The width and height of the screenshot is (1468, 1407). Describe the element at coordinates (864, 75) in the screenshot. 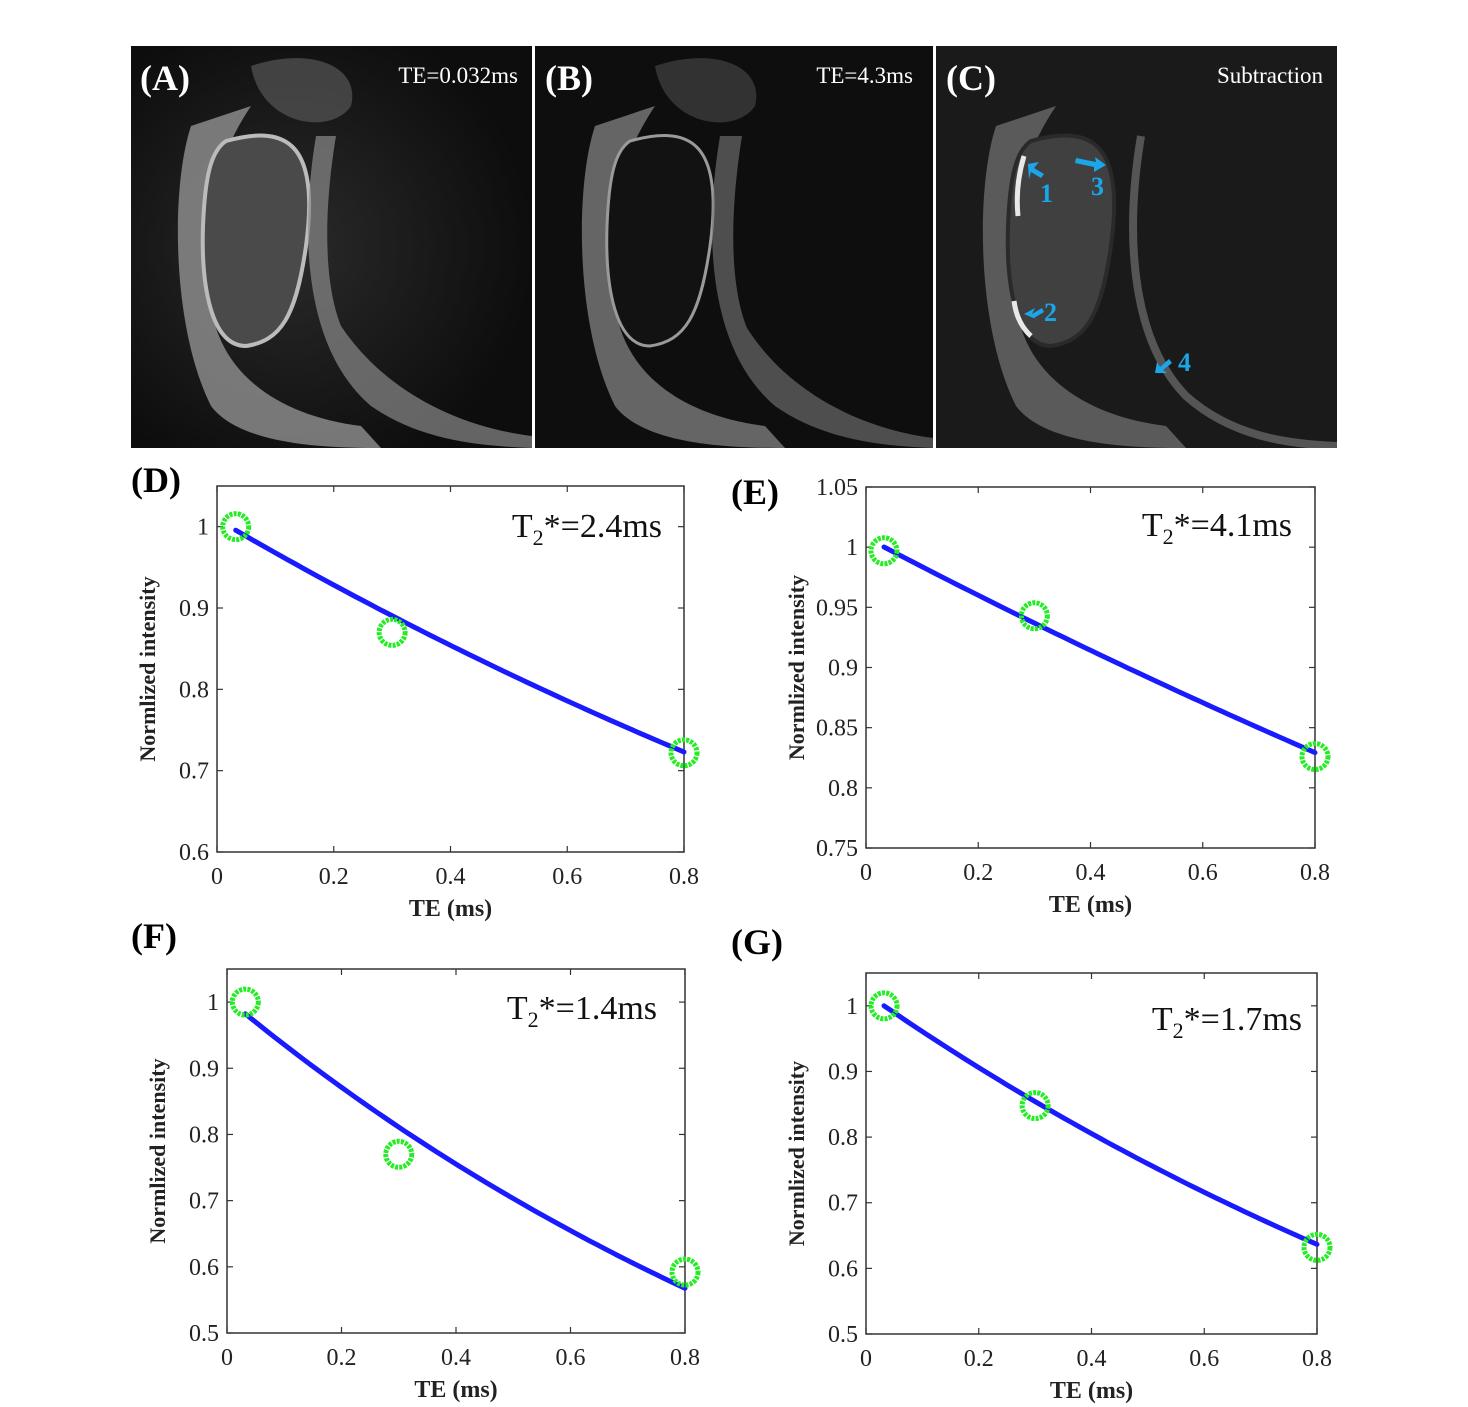

I see `te-label-b: TE=4.3ms` at that location.